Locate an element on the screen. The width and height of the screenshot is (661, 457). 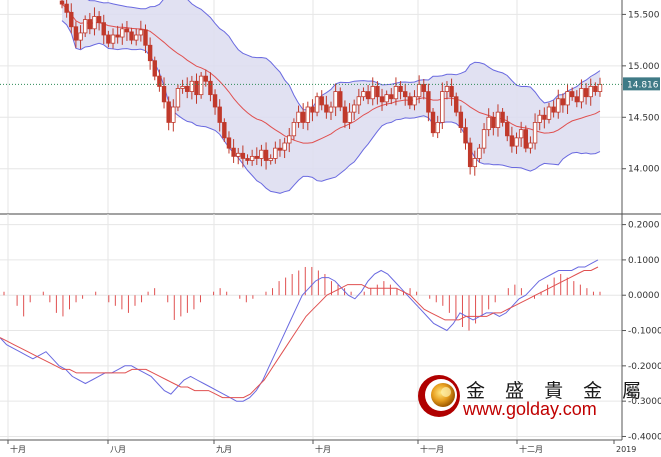
price-axis-ticks: 15.500 15.000 14.500 14.000 is located at coordinates (641, 92).